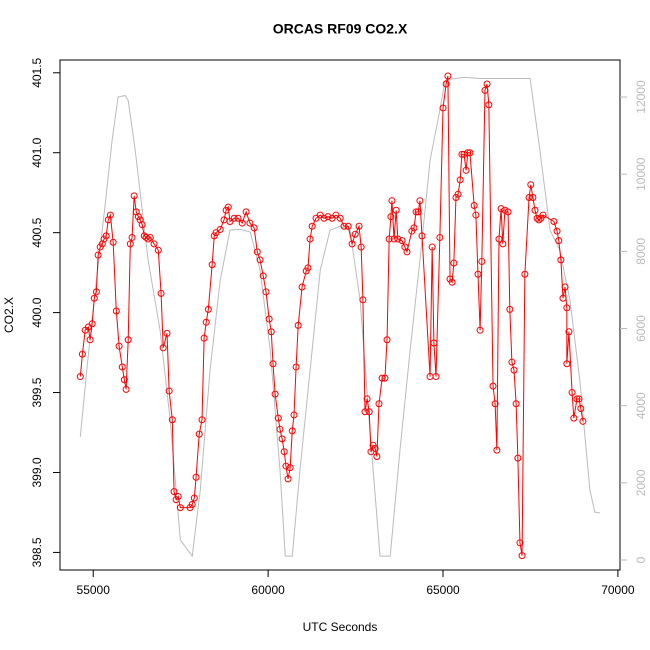  Describe the element at coordinates (618, 590) in the screenshot. I see `x-tick-label: 70000` at that location.